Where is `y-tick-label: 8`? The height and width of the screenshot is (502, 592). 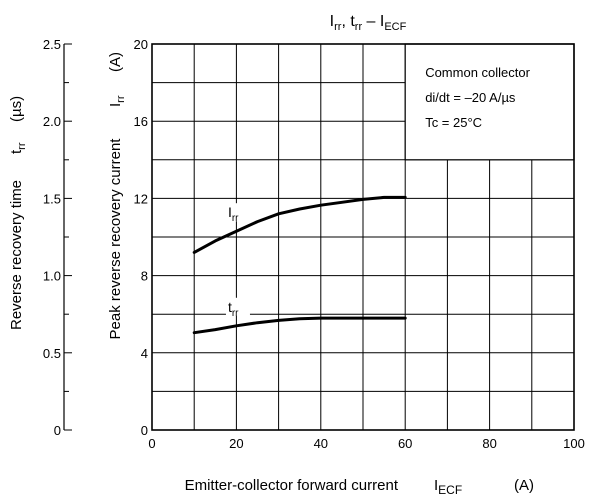 y-tick-label: 8 is located at coordinates (144, 276).